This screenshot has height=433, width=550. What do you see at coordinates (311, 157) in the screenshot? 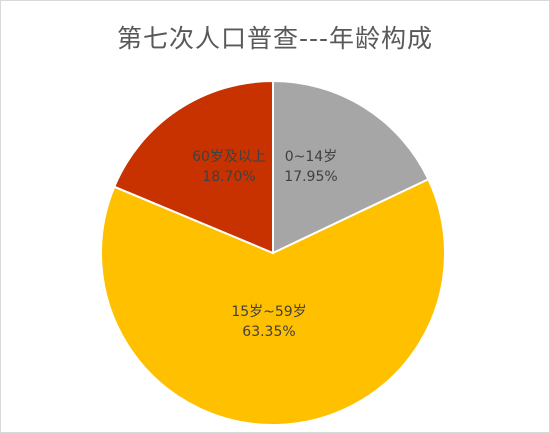
I see `slice-label-0: 0~14岁` at bounding box center [311, 157].